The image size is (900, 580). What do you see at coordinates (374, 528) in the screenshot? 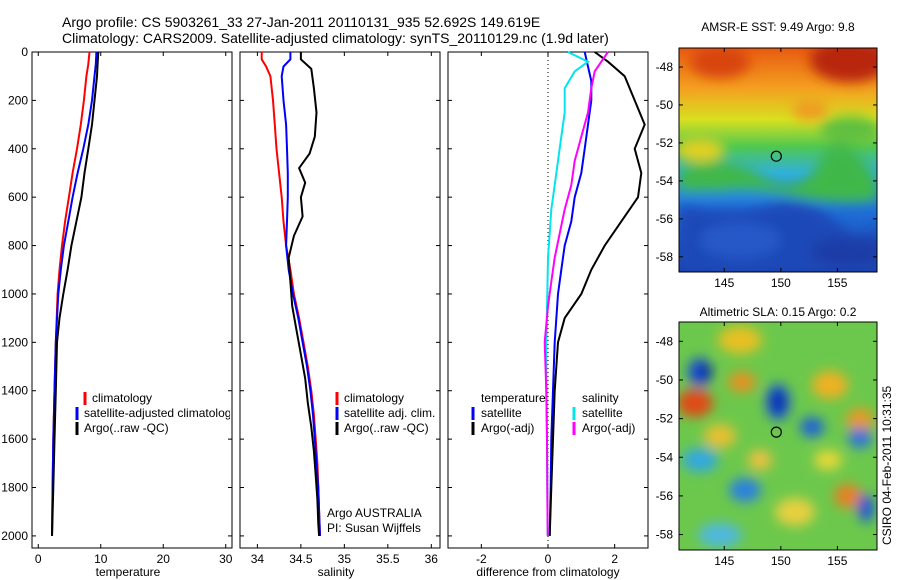
I see `pi-note: PI: Susan Wijffels` at bounding box center [374, 528].